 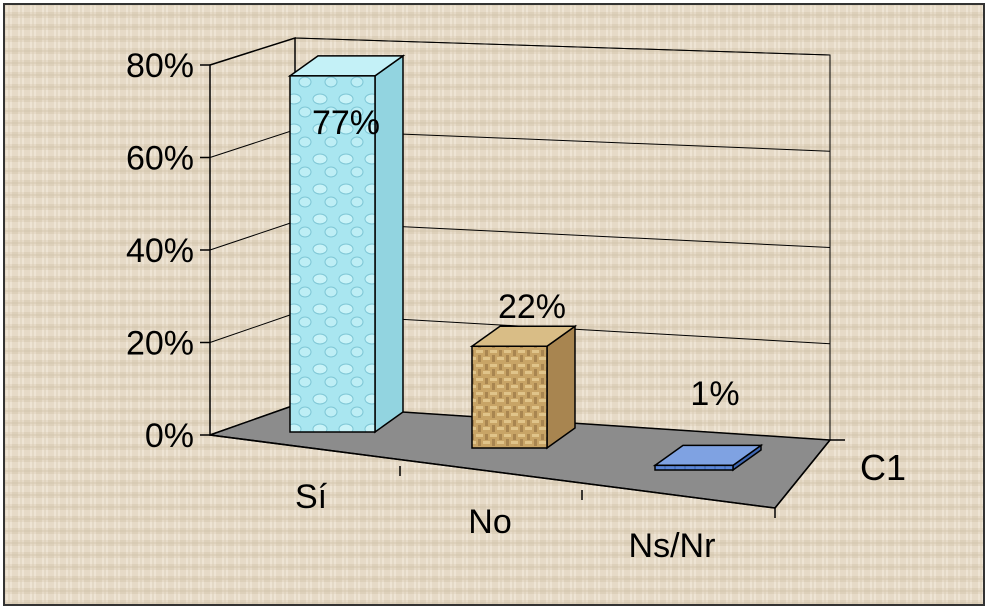 What do you see at coordinates (169, 436) in the screenshot?
I see `y-tick-label: 0%` at bounding box center [169, 436].